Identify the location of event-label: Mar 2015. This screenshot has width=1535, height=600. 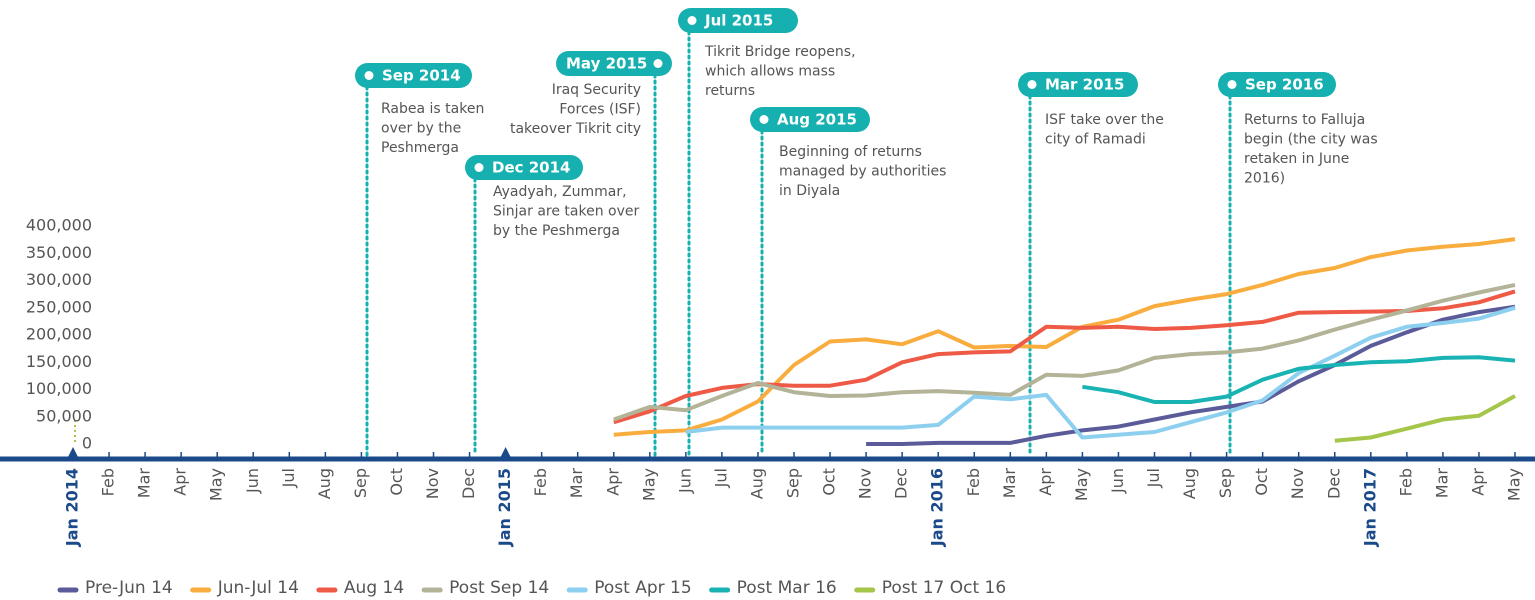
(1084, 85).